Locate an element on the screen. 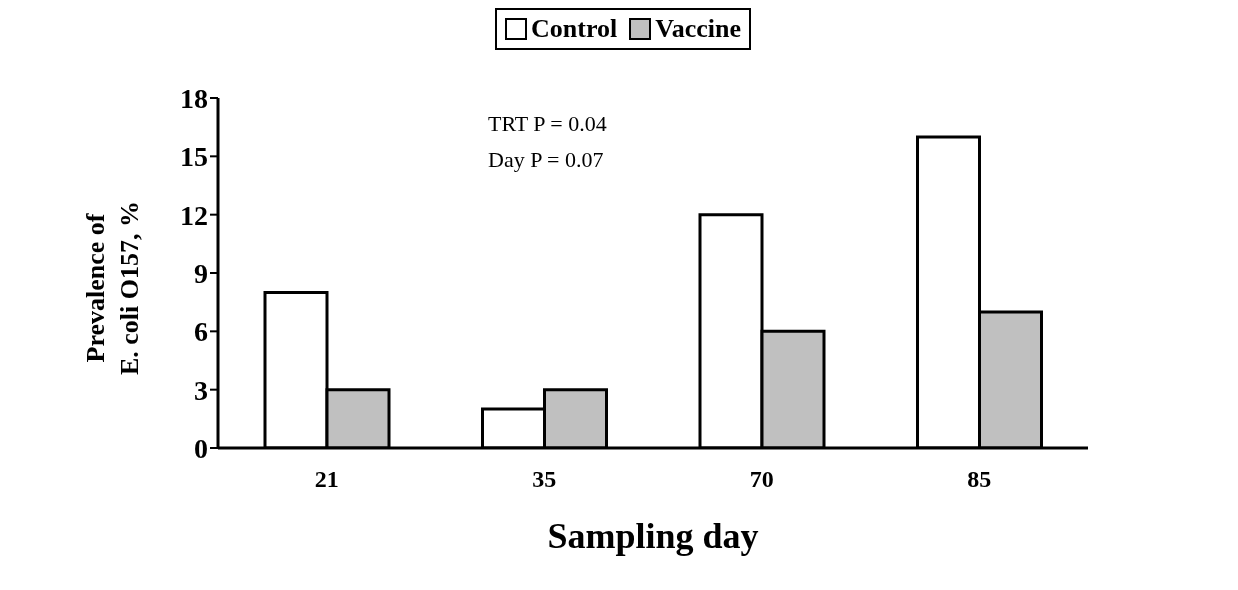 This screenshot has width=1238, height=590. y-tick-label: 18 is located at coordinates (194, 98).